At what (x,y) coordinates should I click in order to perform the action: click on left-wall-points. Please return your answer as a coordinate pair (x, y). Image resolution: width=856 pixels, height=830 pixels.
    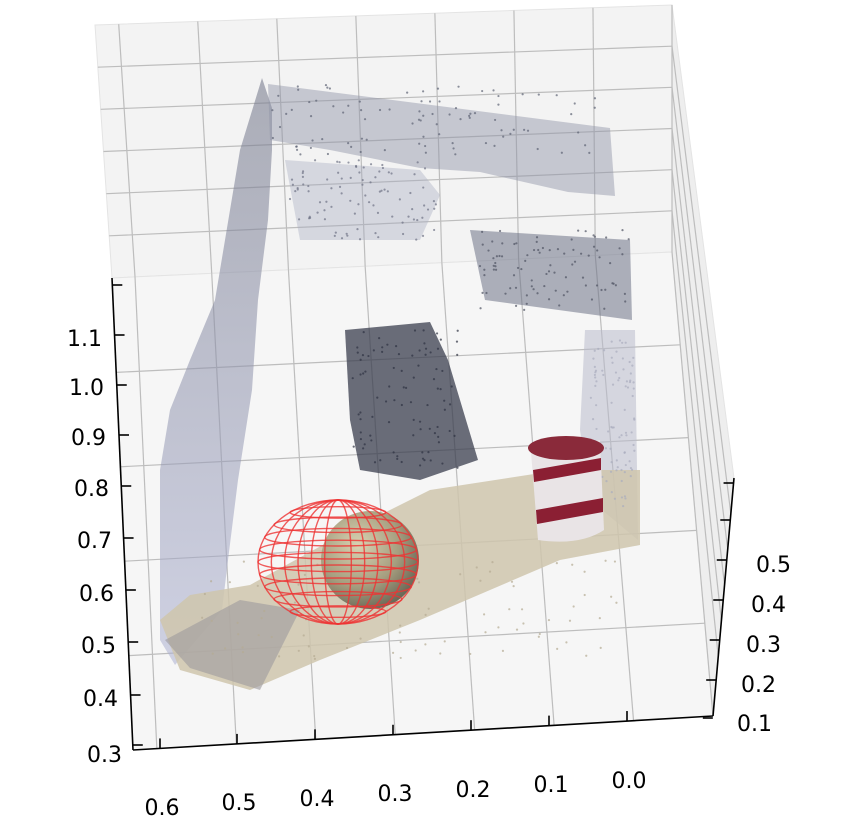
    Looking at the image, I should click on (216, 371).